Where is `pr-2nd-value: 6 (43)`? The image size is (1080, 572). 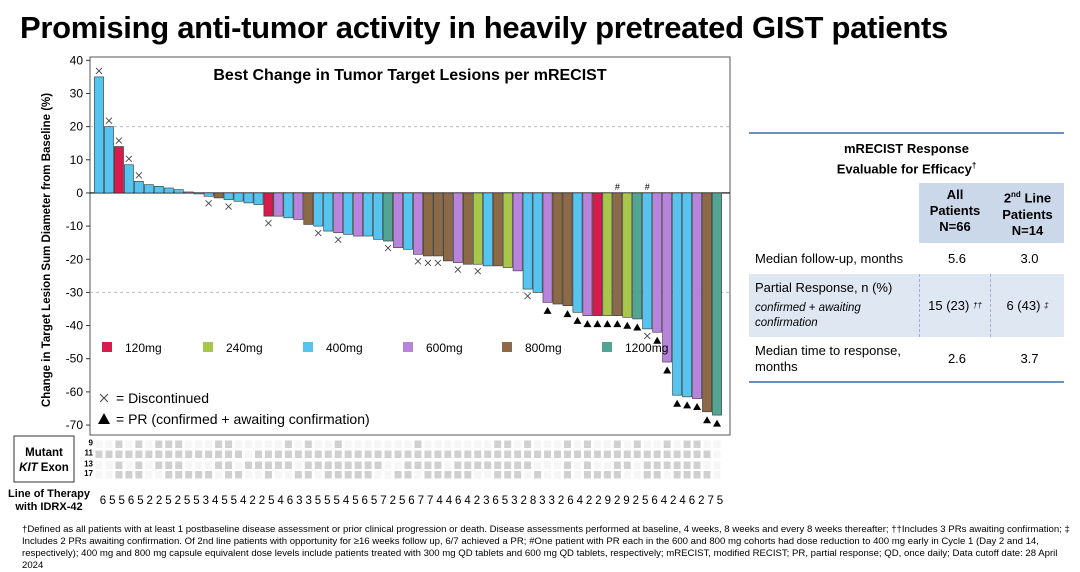
pr-2nd-value: 6 (43) is located at coordinates (1023, 305).